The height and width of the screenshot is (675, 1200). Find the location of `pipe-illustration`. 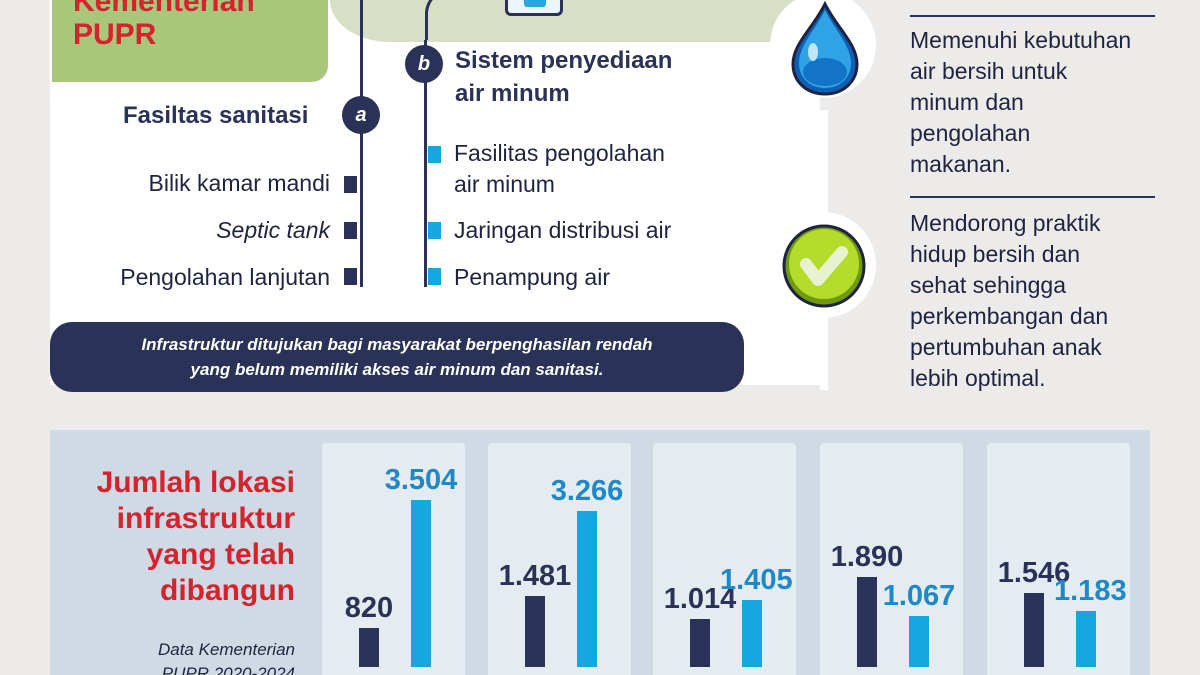

pipe-illustration is located at coordinates (445, 20).